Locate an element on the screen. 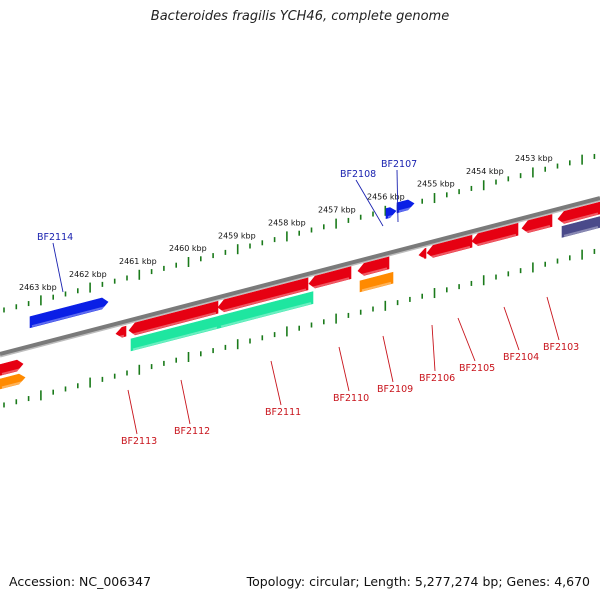  gene-label: BF2106 is located at coordinates (437, 378).